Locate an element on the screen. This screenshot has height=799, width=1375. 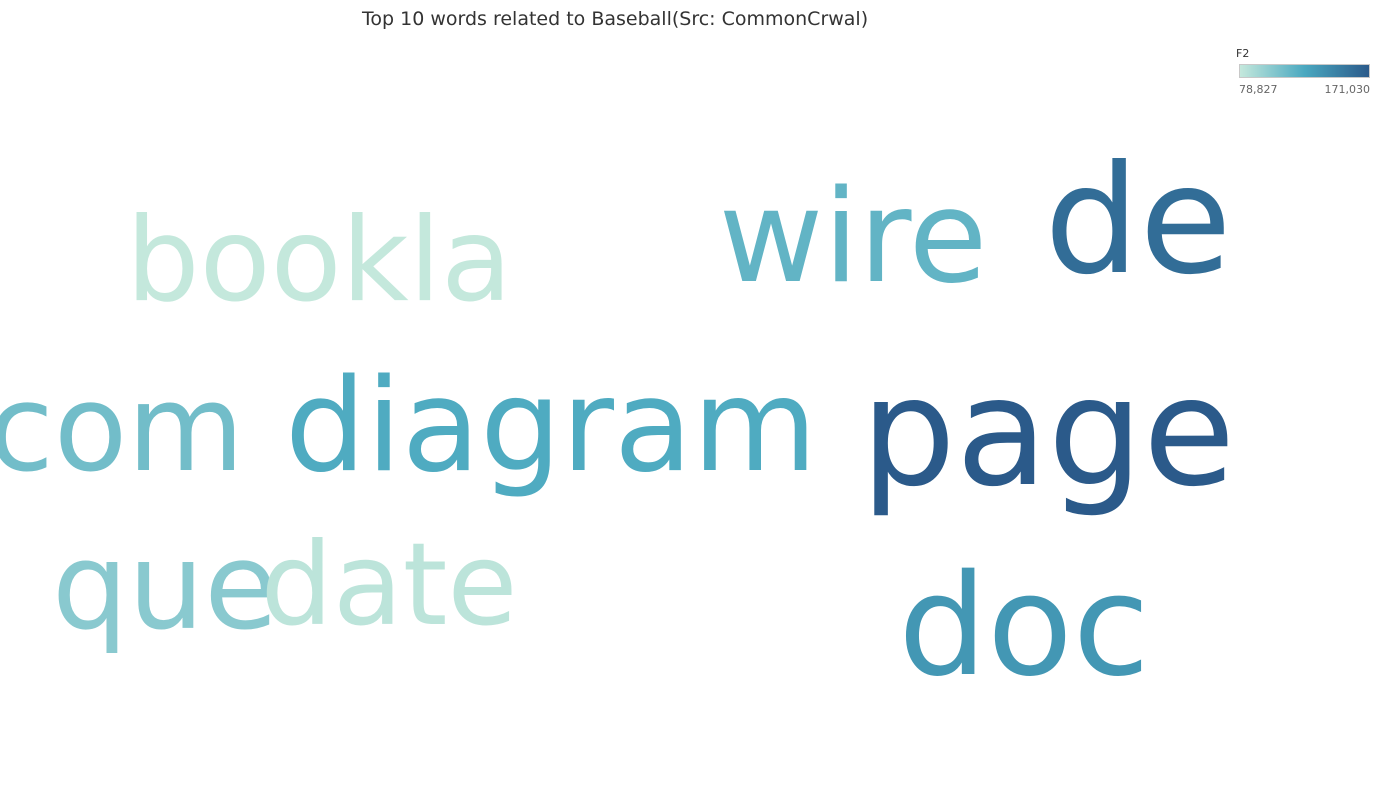
legend-min-label: 78,827 is located at coordinates (1258, 89).